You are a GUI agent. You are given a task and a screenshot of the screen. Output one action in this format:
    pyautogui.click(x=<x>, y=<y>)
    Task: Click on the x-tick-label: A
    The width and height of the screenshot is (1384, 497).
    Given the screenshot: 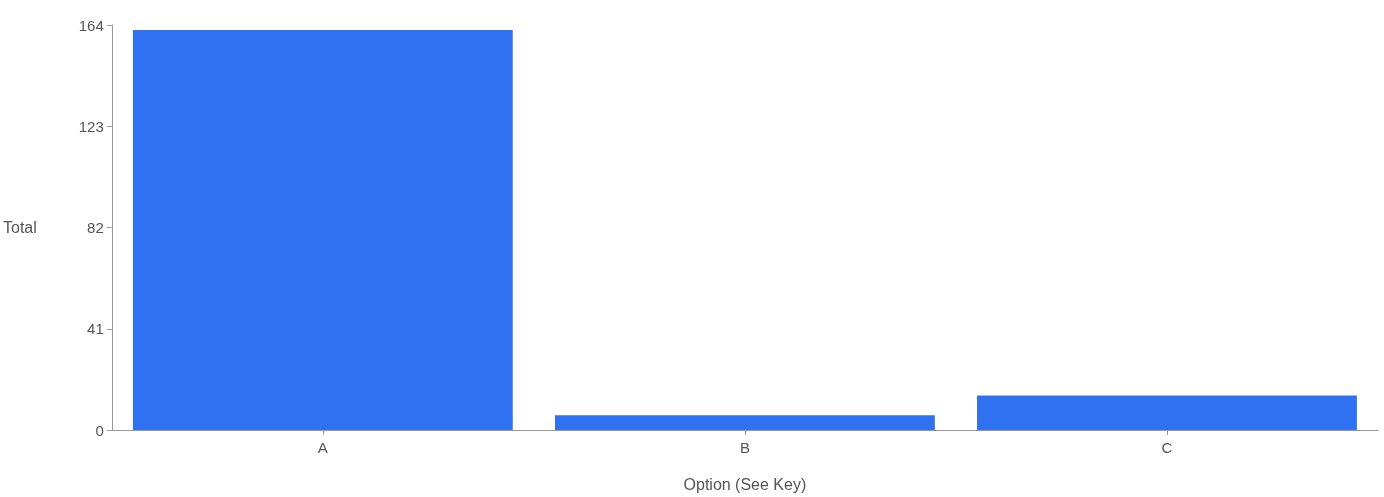 What is the action you would take?
    pyautogui.click(x=322, y=447)
    